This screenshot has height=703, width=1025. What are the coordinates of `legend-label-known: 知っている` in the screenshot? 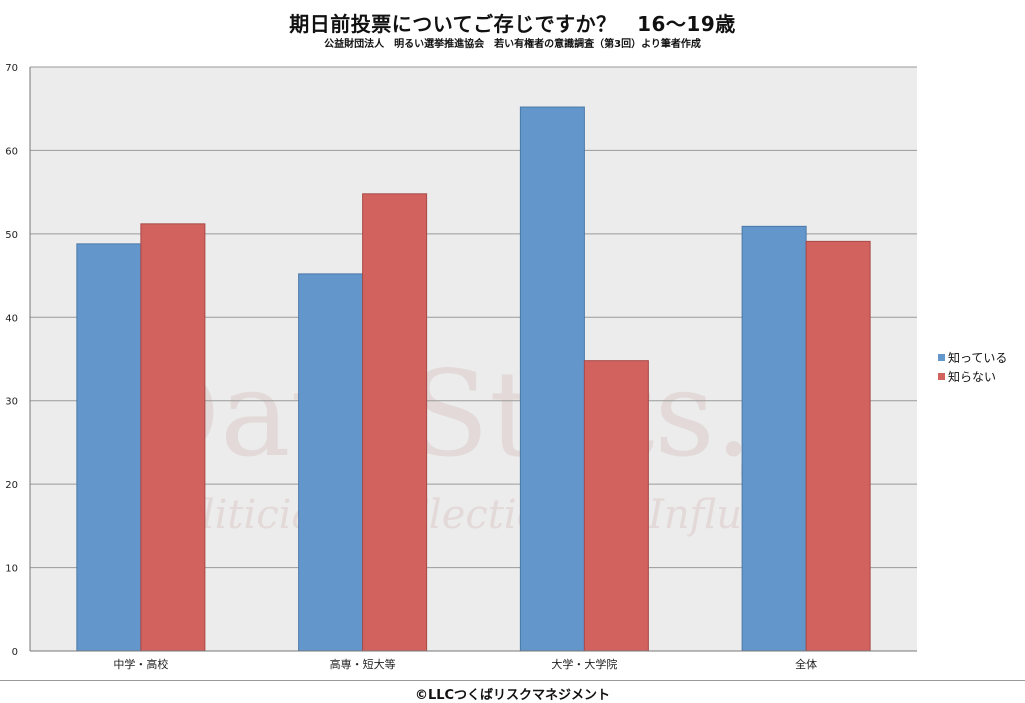 It's located at (978, 358).